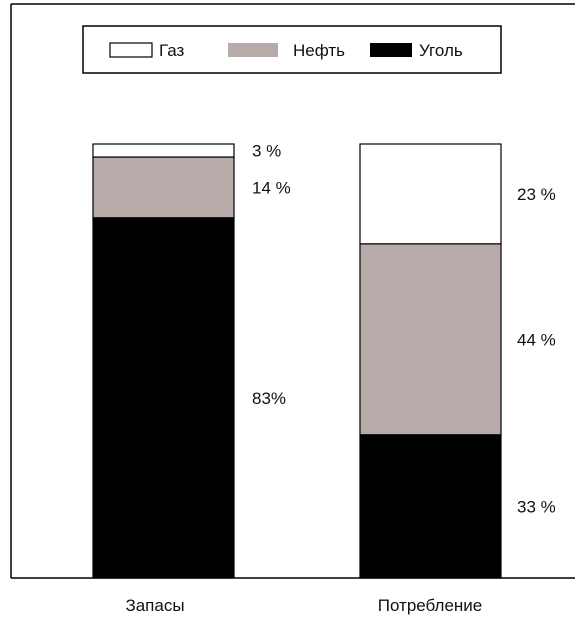 The height and width of the screenshot is (617, 575). What do you see at coordinates (154, 605) in the screenshot?
I see `category-label-0: Запасы` at bounding box center [154, 605].